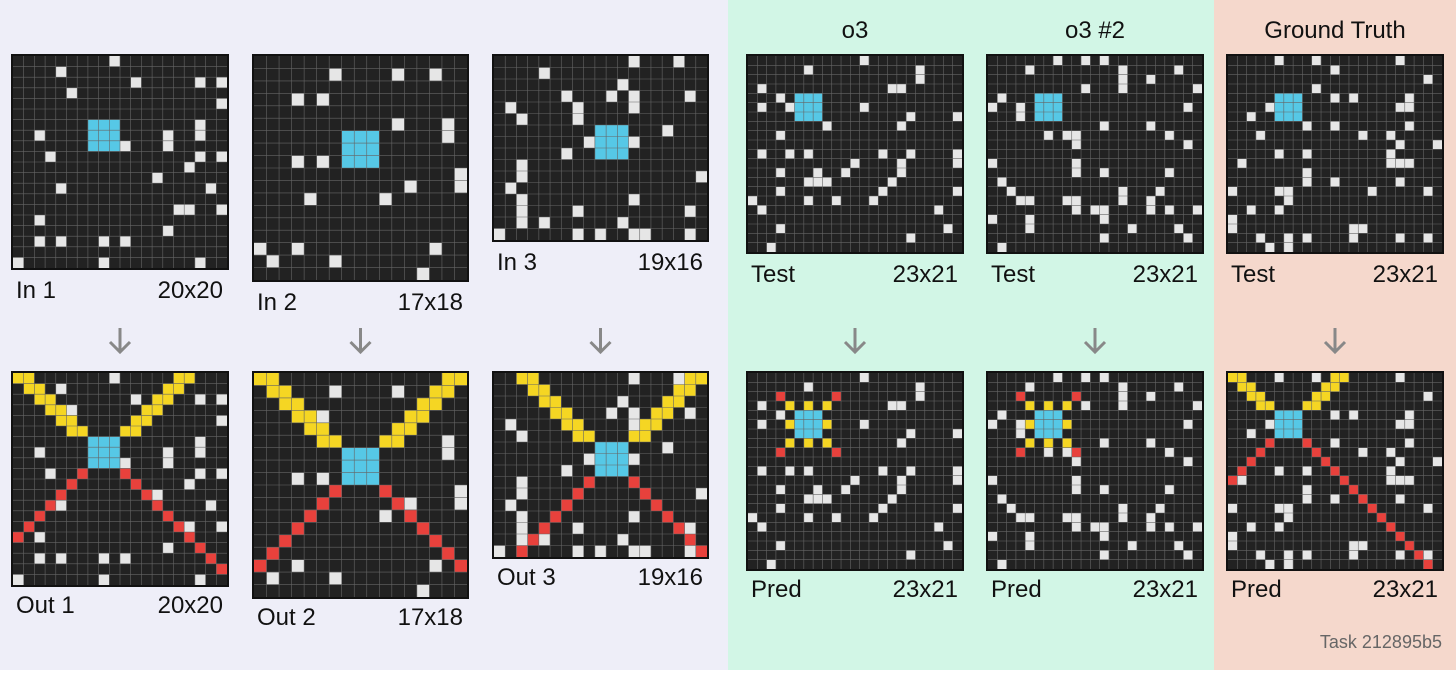  What do you see at coordinates (120, 341) in the screenshot?
I see `arrow` at bounding box center [120, 341].